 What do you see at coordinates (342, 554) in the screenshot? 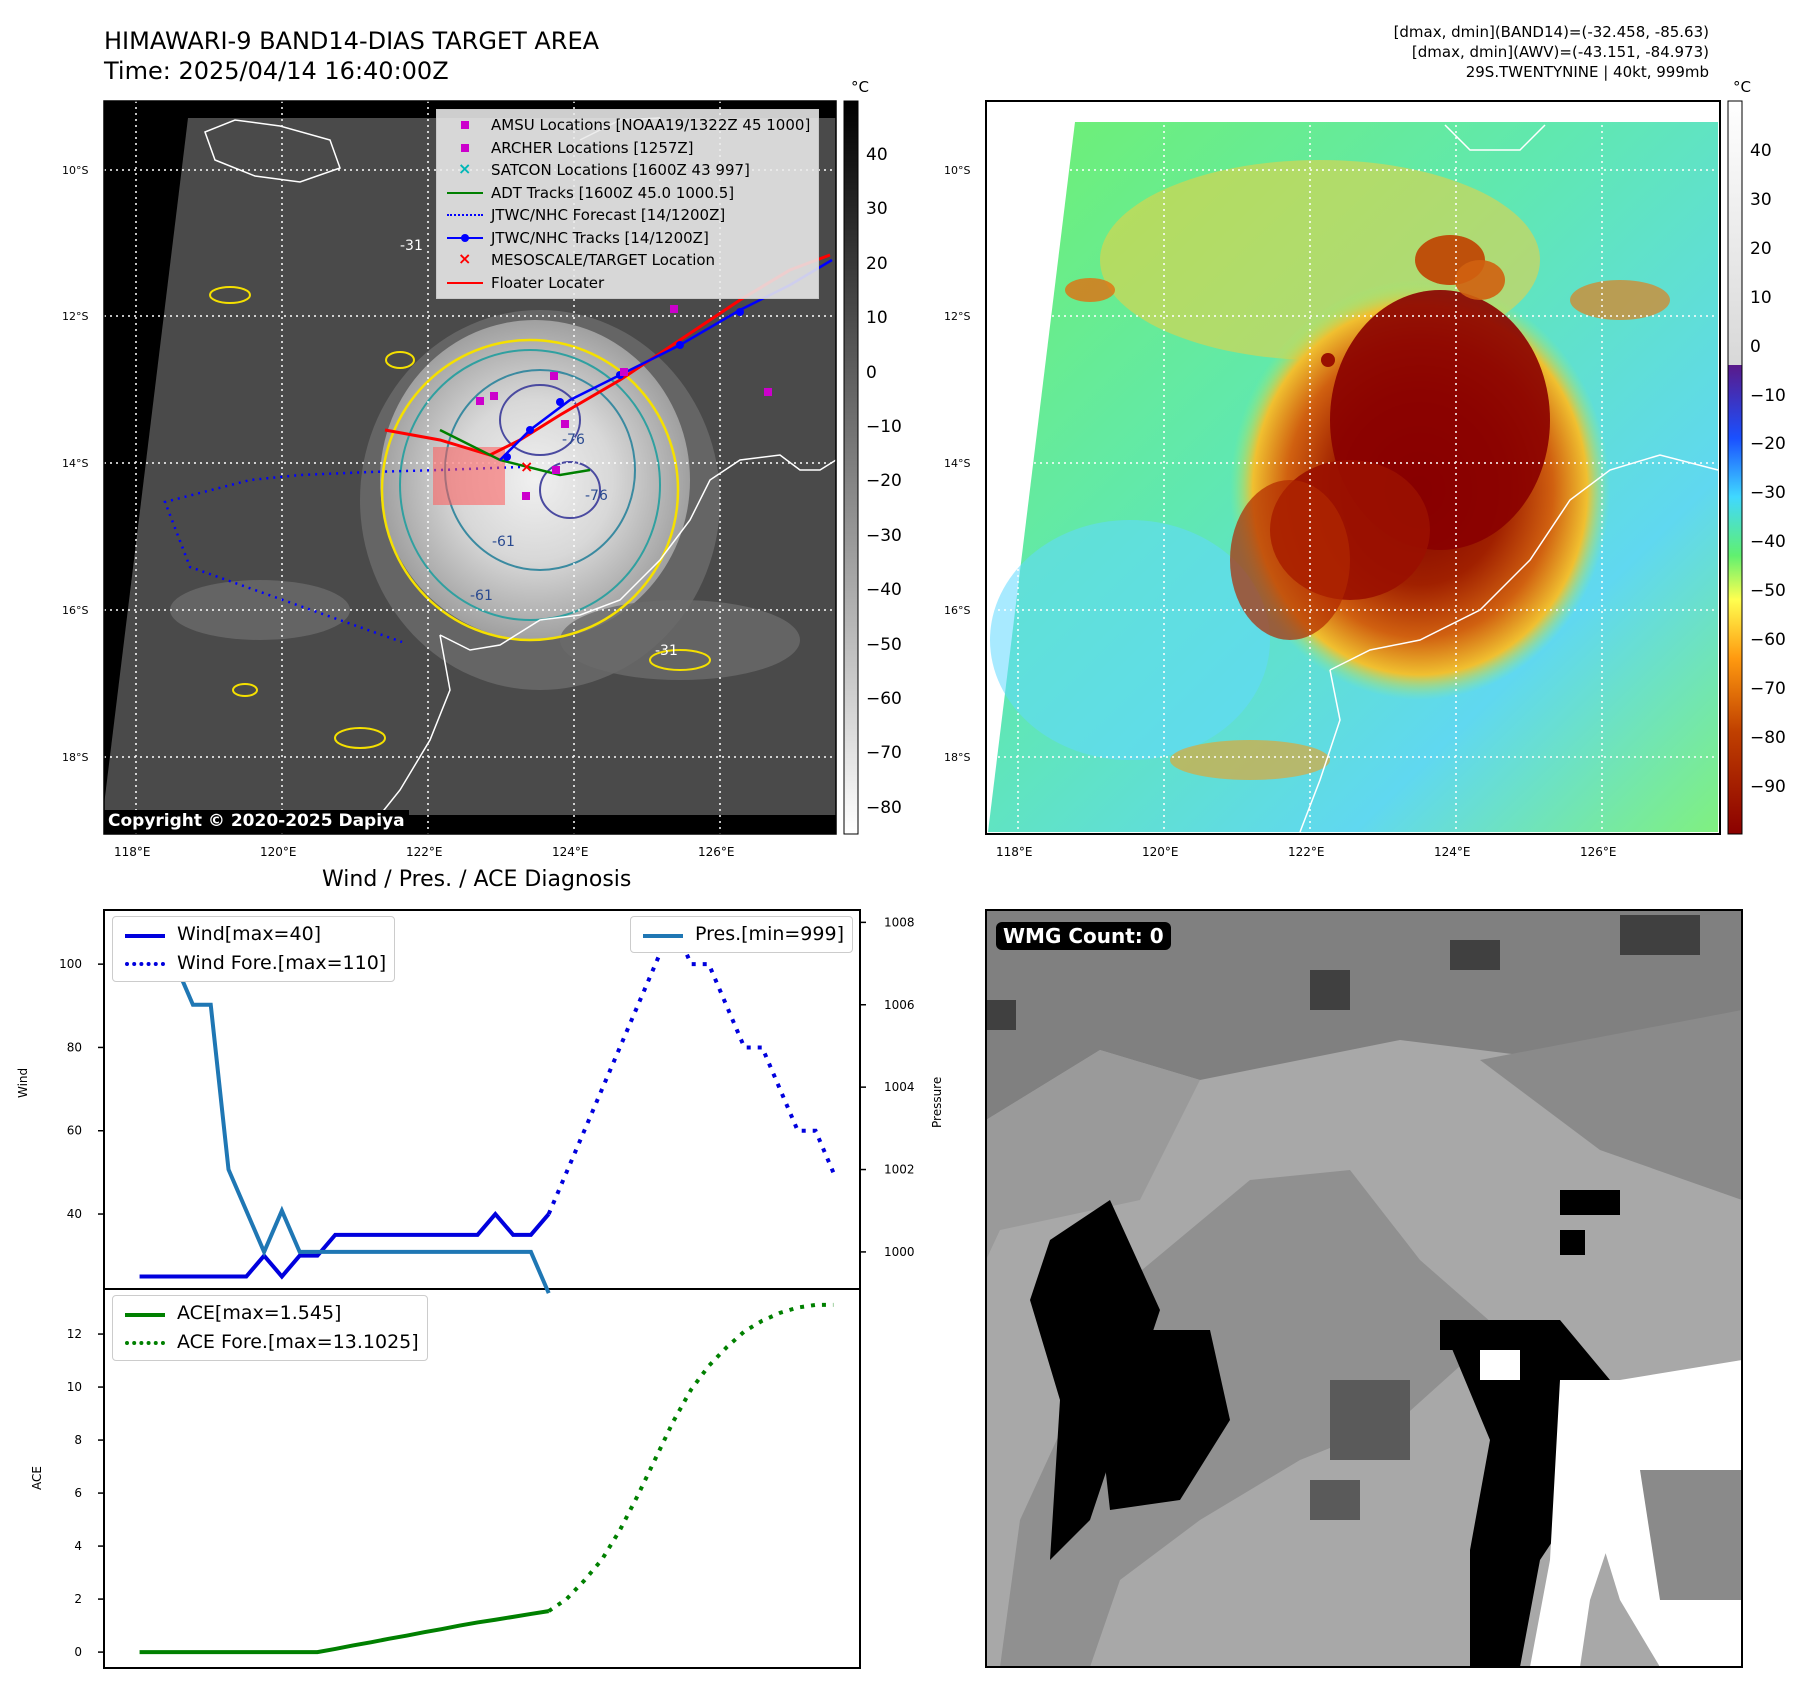
I see `jtwc-forecast-track` at bounding box center [342, 554].